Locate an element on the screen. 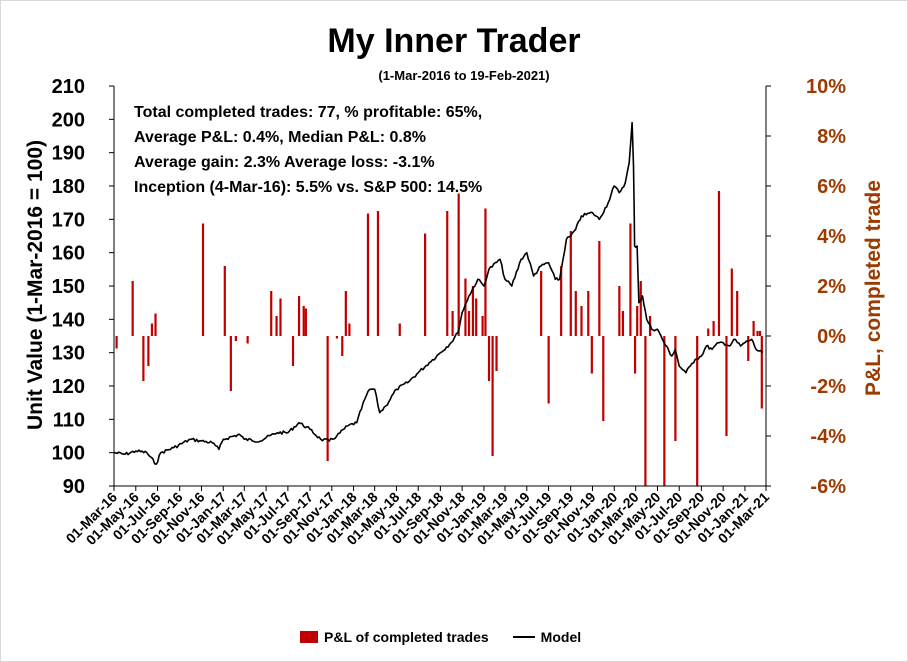 This screenshot has width=908, height=662. y-left-tick-label: 150 is located at coordinates (68, 287).